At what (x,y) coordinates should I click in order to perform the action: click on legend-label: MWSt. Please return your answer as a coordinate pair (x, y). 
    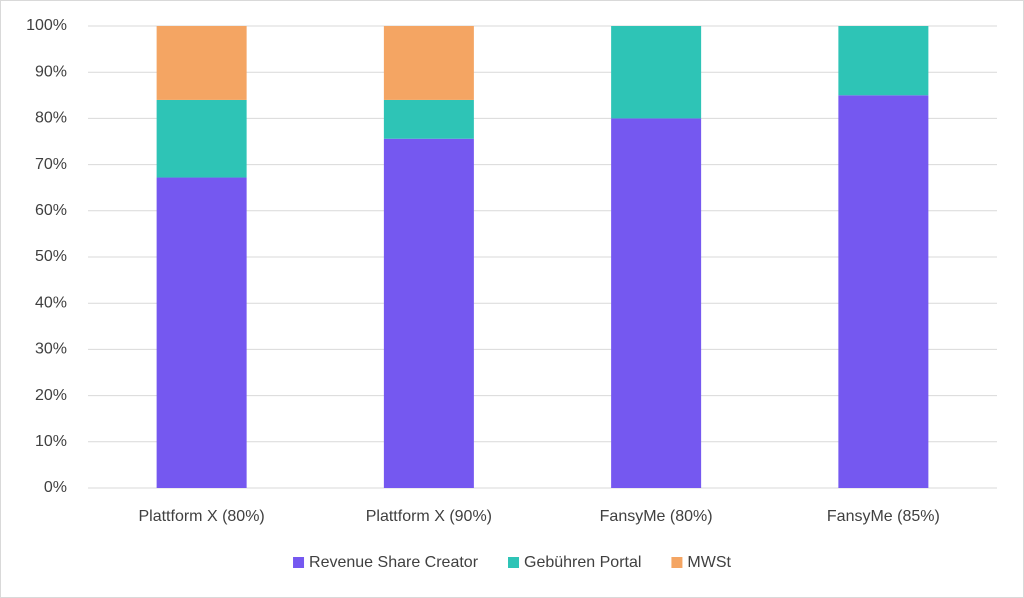
    Looking at the image, I should click on (709, 562).